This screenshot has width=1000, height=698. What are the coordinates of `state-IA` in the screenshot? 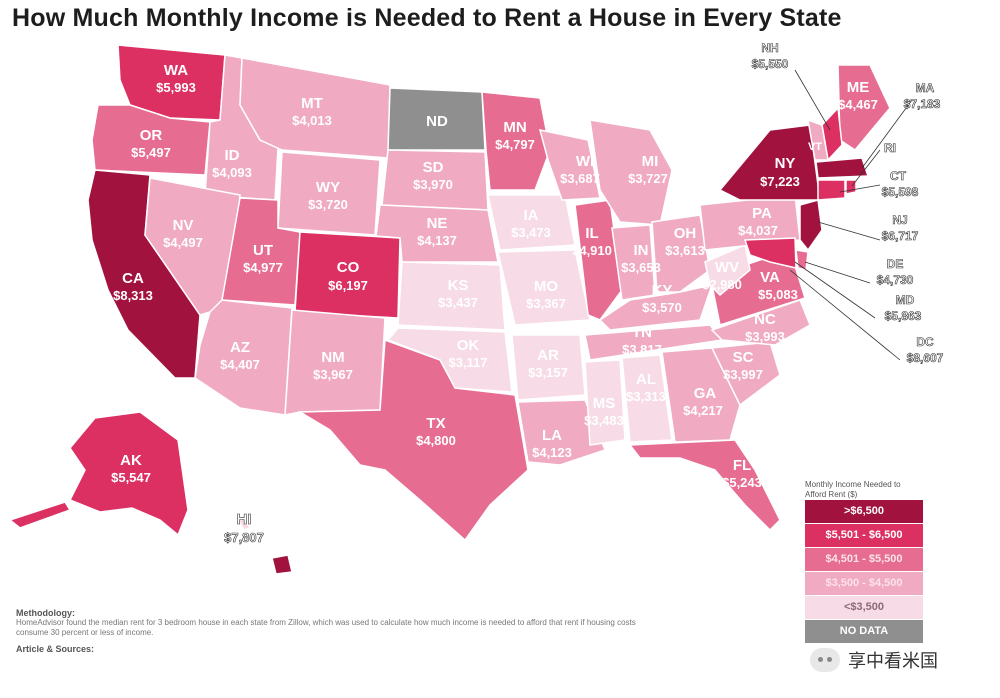 It's located at (531, 222).